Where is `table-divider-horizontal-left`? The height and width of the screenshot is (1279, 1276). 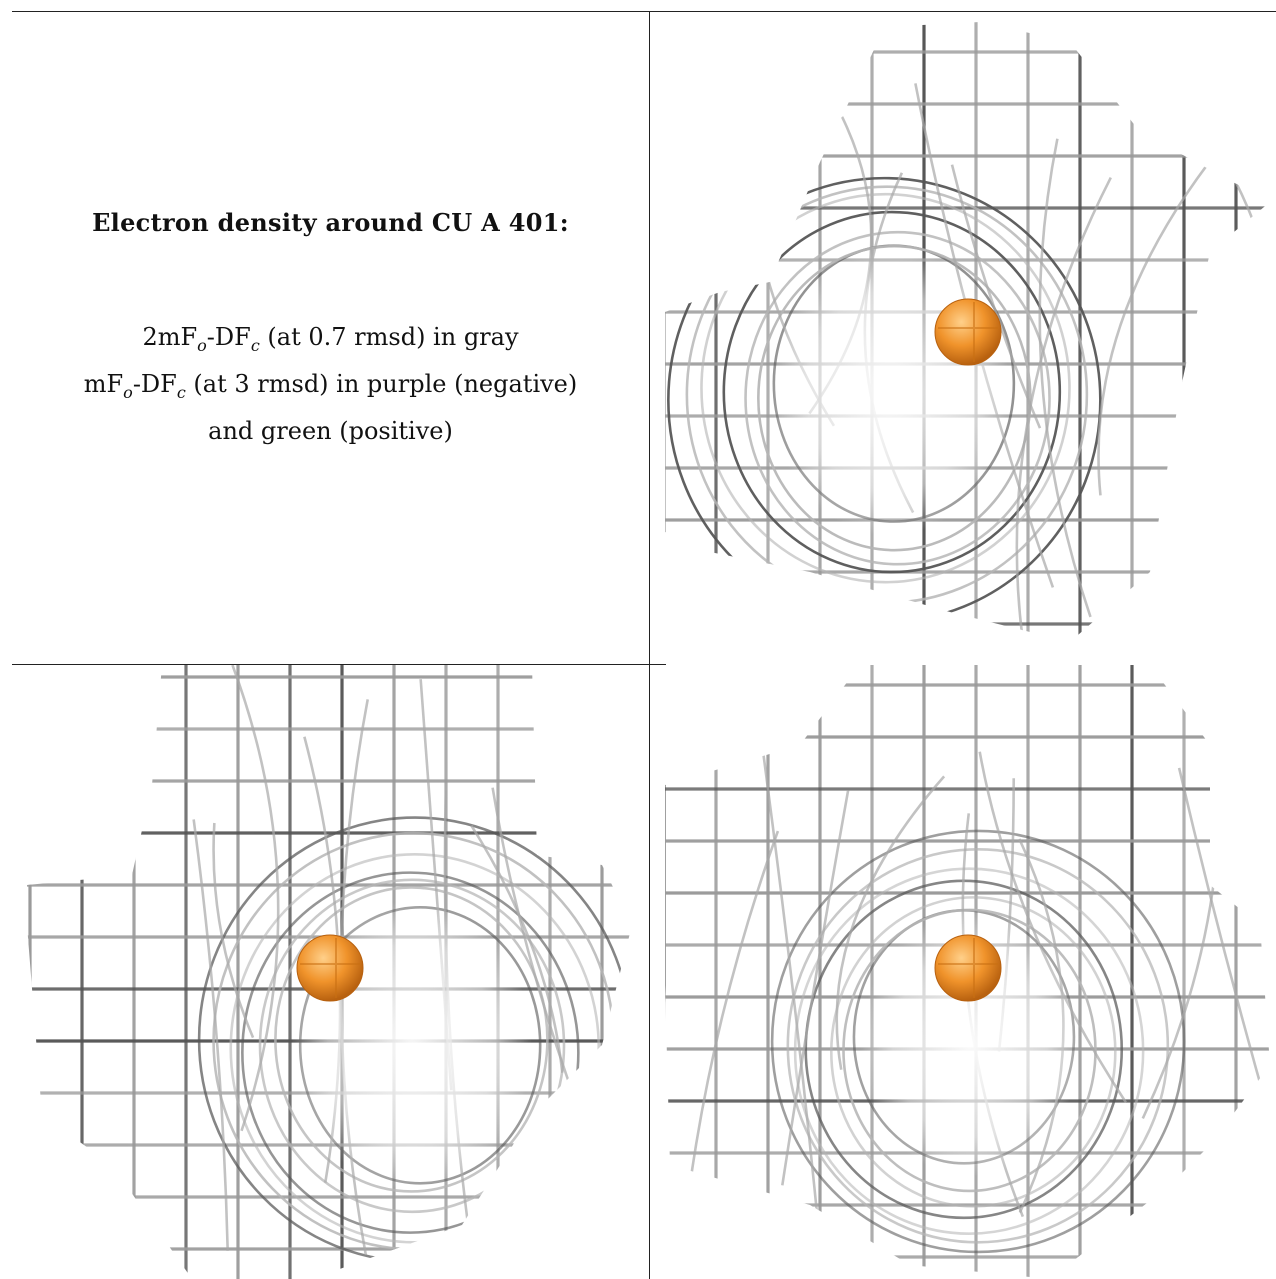 table-divider-horizontal-left is located at coordinates (322, 664).